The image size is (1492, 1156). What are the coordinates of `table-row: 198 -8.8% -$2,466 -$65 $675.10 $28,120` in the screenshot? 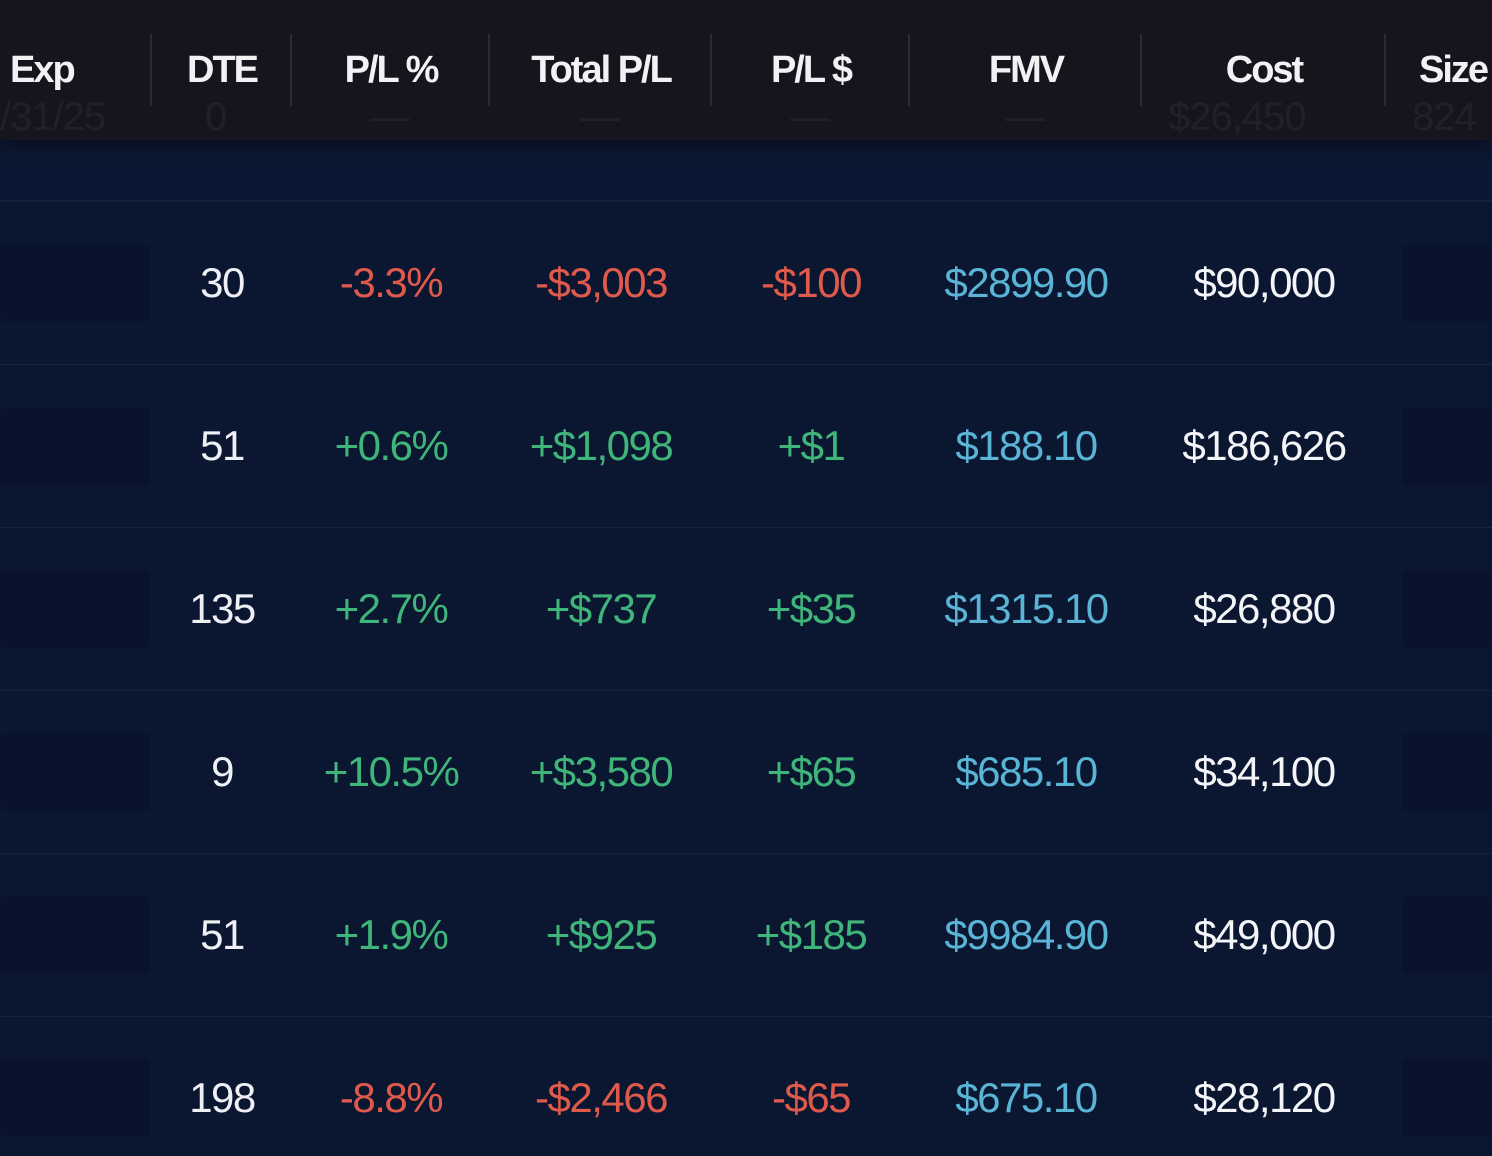 It's located at (746, 1086).